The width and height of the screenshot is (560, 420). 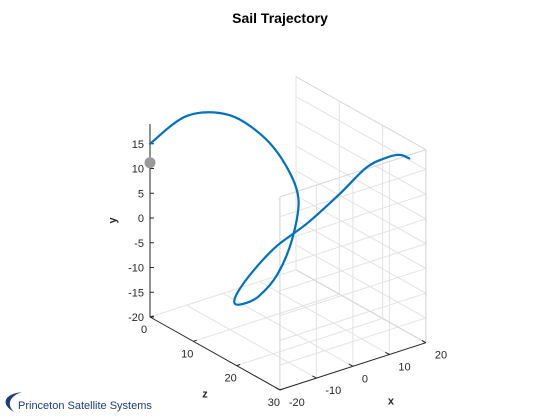 What do you see at coordinates (230, 379) in the screenshot?
I see `z-tick-label: 20` at bounding box center [230, 379].